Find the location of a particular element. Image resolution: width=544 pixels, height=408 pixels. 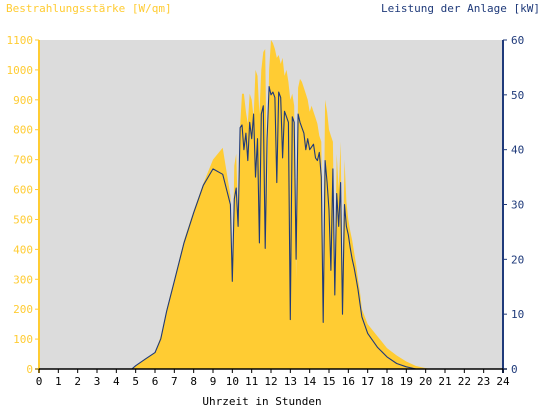

left-tick-label: 500 is located at coordinates (23, 219).